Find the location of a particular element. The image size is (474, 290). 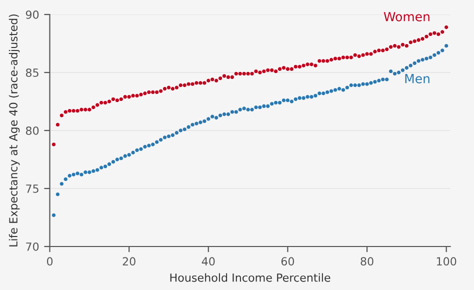

x-tick-label: 100 is located at coordinates (446, 261).